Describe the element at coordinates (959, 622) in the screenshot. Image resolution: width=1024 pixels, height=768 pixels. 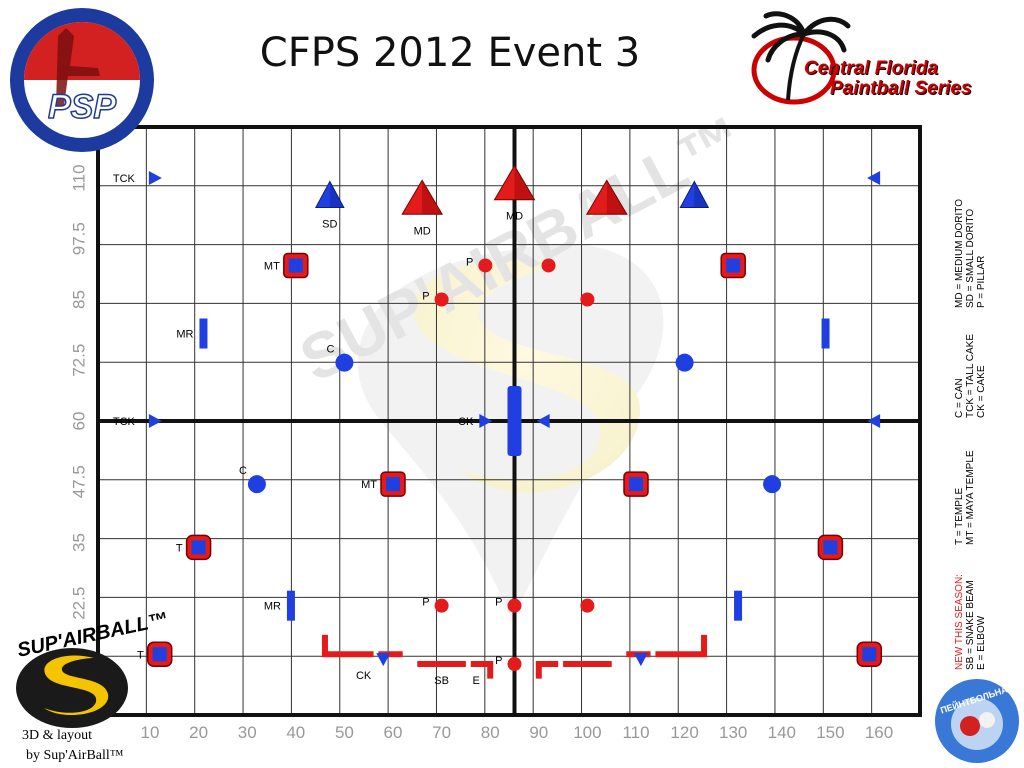
I see `legend-title: NEW THIS SEASON:` at that location.